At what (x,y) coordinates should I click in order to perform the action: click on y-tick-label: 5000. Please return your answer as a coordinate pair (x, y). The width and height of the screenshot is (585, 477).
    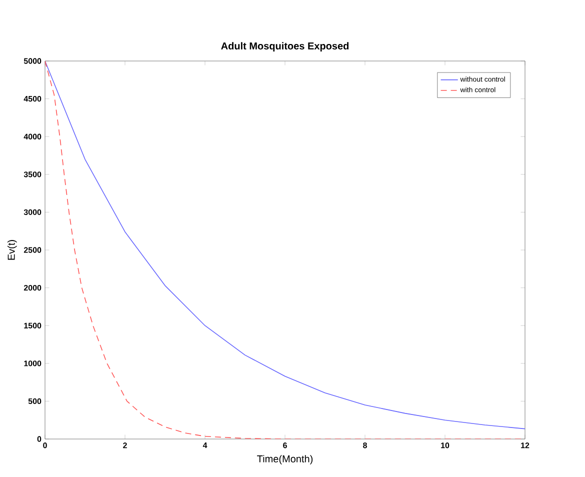
    Looking at the image, I should click on (33, 61).